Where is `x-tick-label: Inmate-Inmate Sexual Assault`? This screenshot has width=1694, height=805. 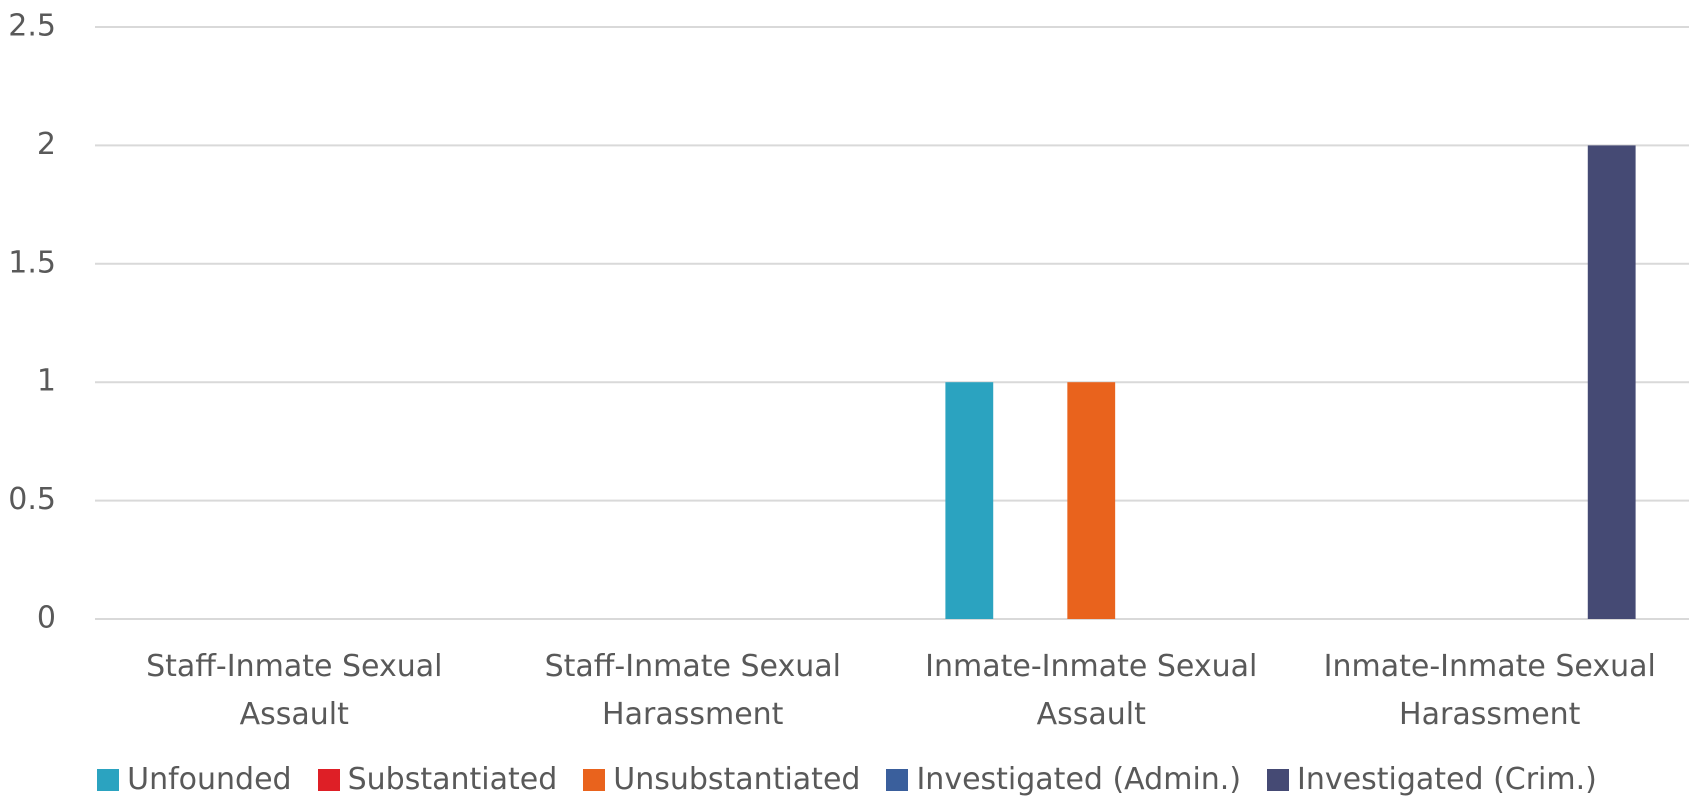
x-tick-label: Inmate-Inmate Sexual Assault is located at coordinates (1091, 690).